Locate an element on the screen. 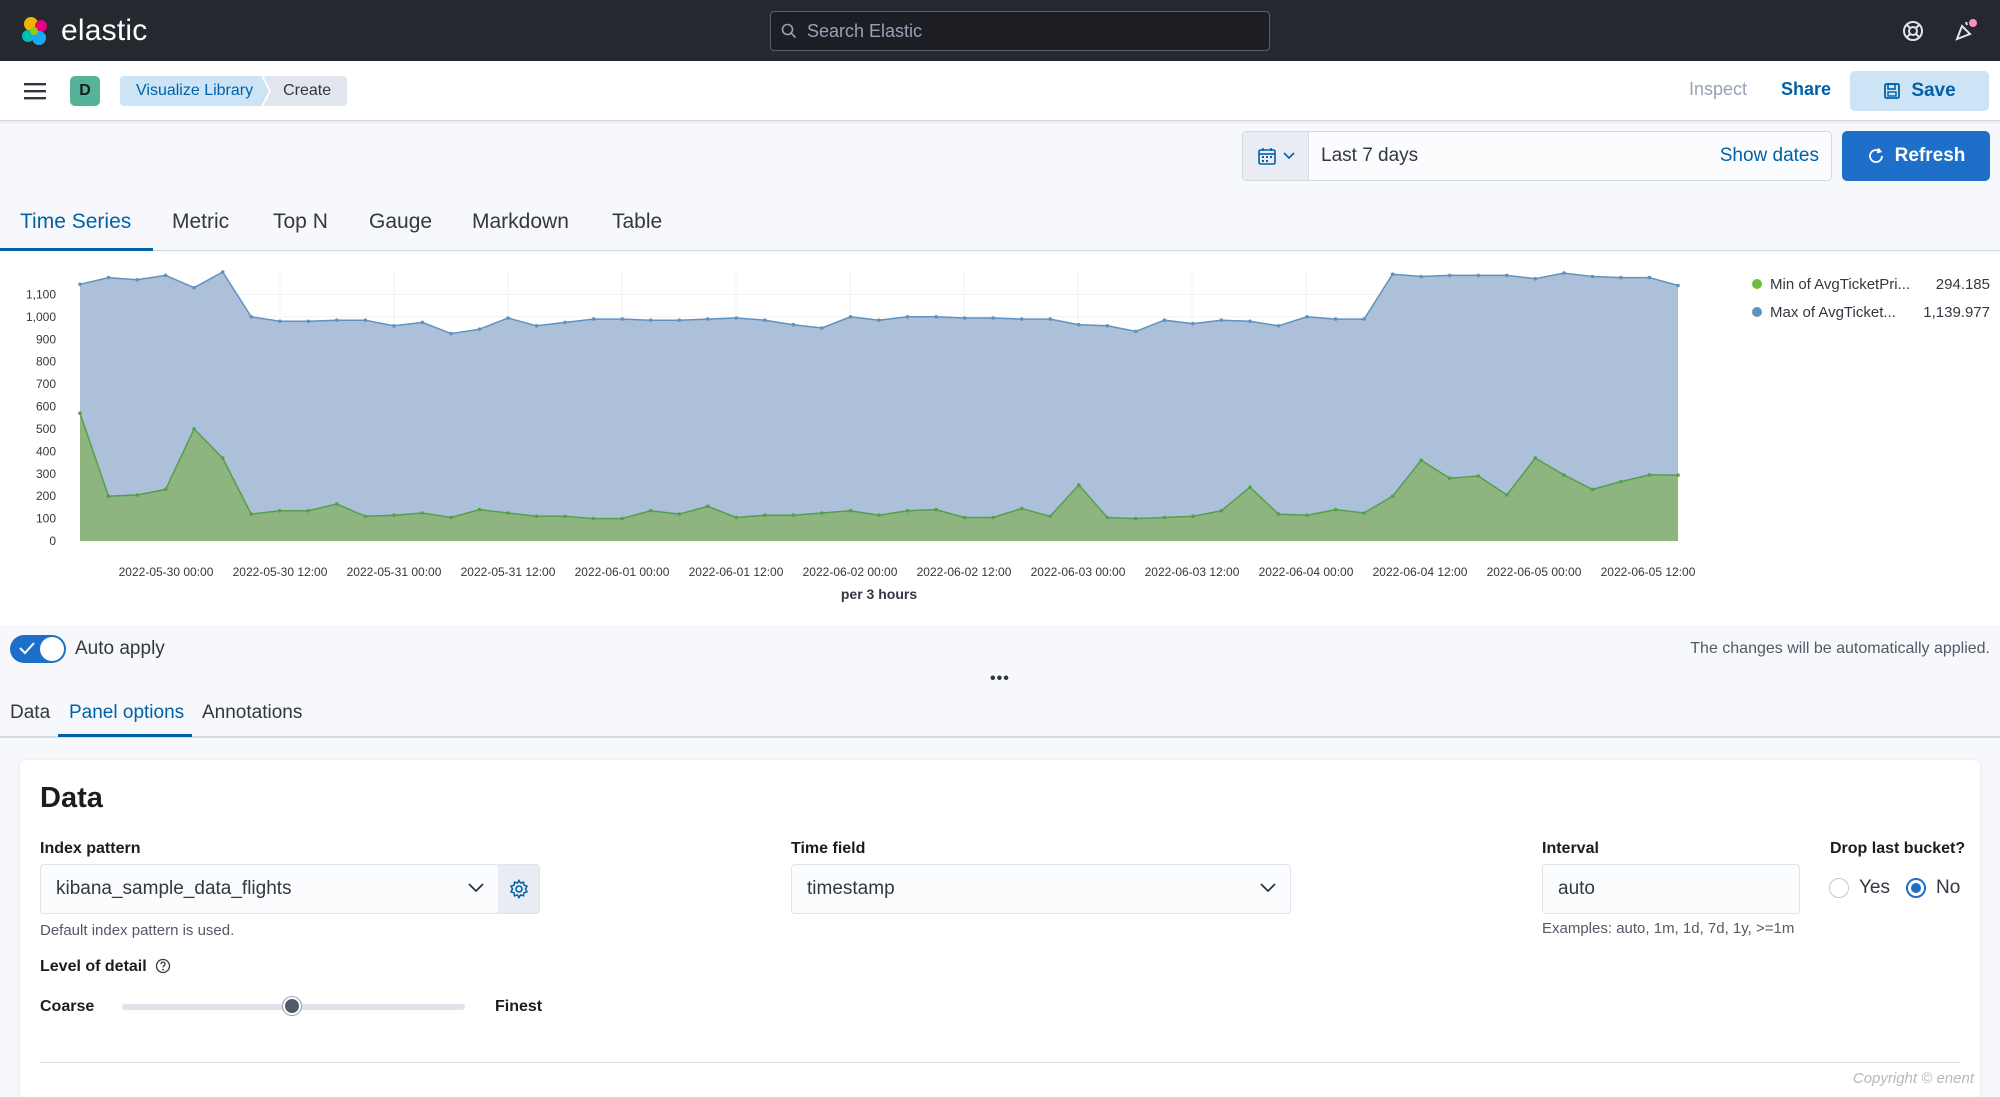 The height and width of the screenshot is (1097, 2000). menu-icon is located at coordinates (35, 91).